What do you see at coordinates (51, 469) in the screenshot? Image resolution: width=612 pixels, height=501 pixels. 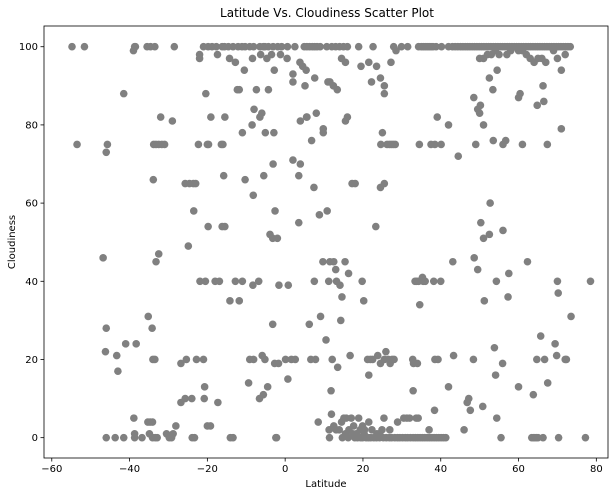 I see `x-tick-label: −60` at bounding box center [51, 469].